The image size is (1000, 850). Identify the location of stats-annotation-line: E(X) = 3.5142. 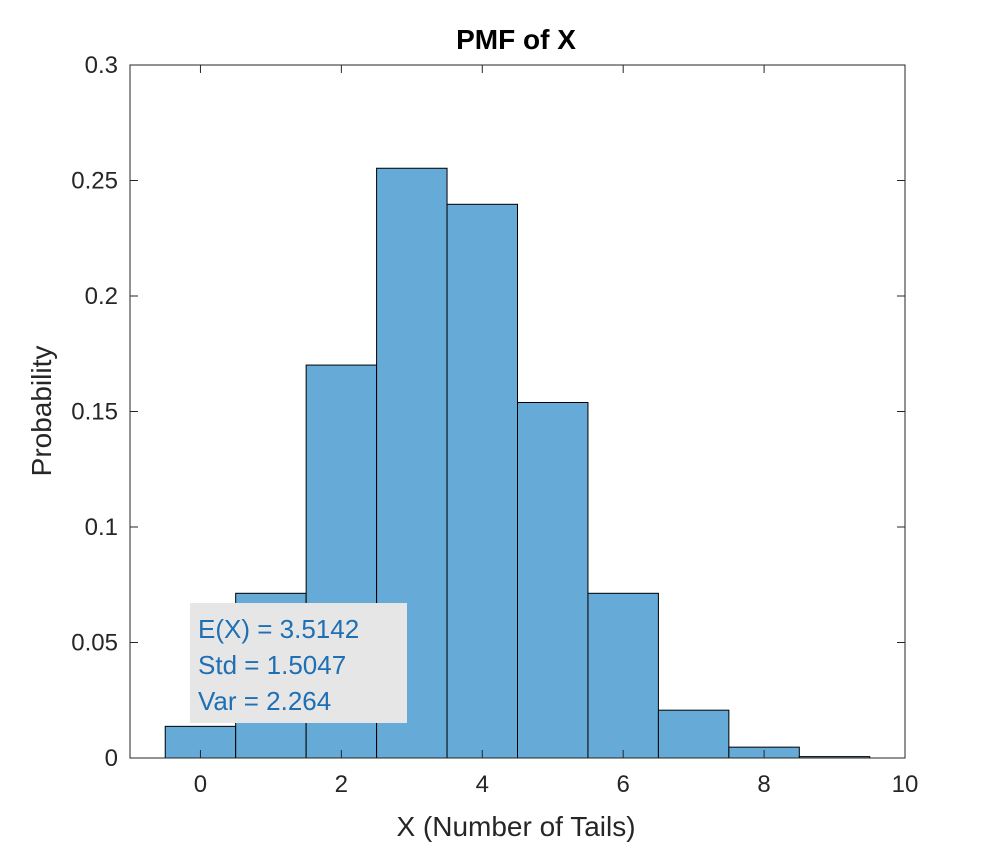
(278, 629).